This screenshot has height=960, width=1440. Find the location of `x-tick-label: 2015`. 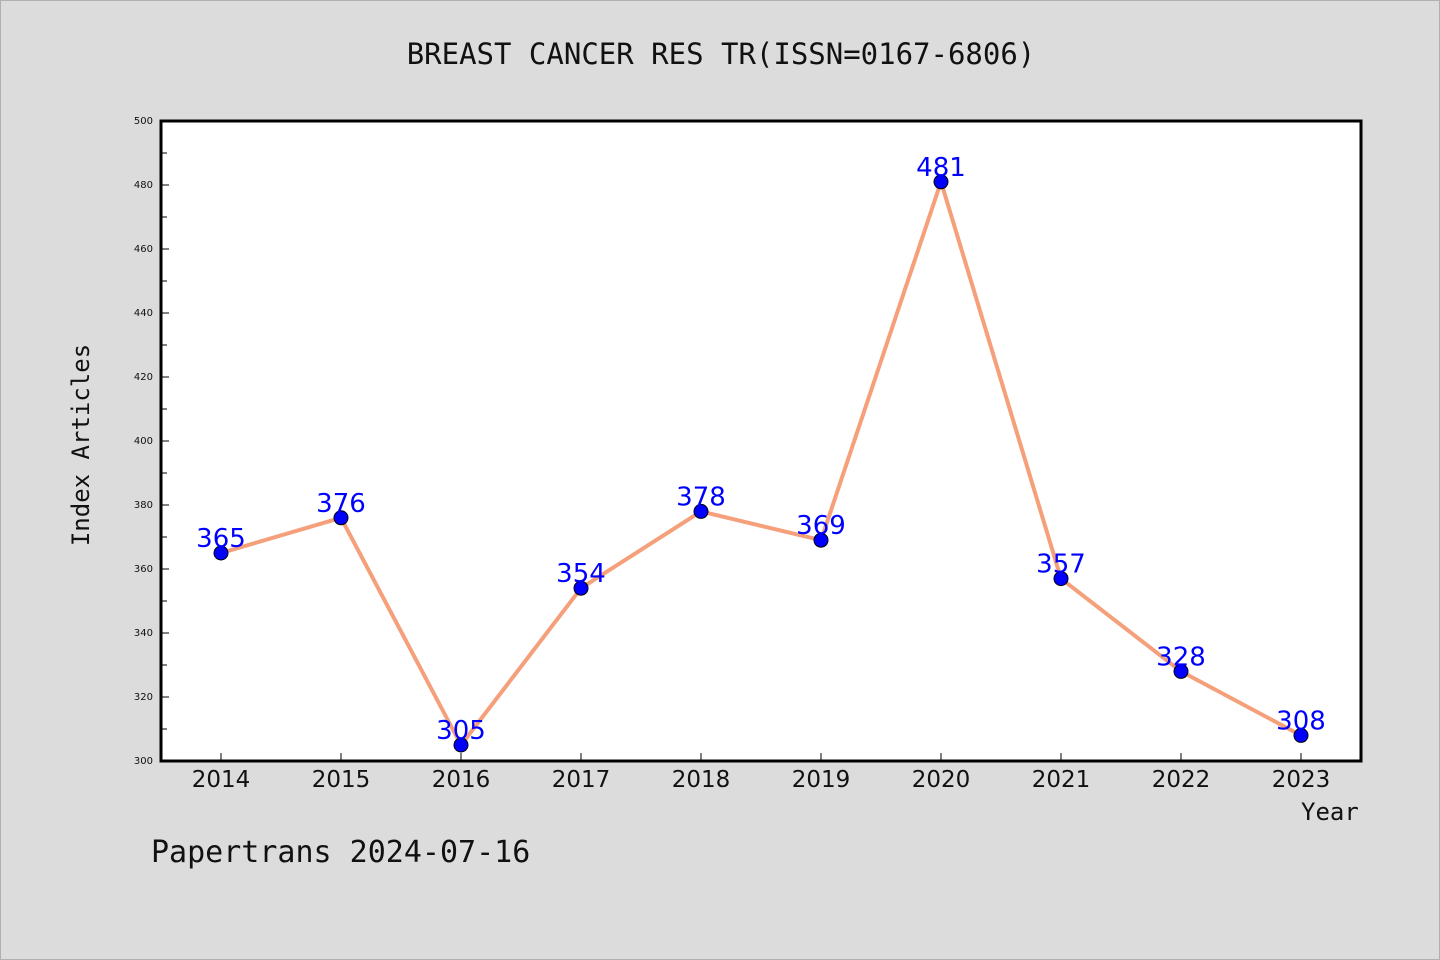

x-tick-label: 2015 is located at coordinates (341, 780).